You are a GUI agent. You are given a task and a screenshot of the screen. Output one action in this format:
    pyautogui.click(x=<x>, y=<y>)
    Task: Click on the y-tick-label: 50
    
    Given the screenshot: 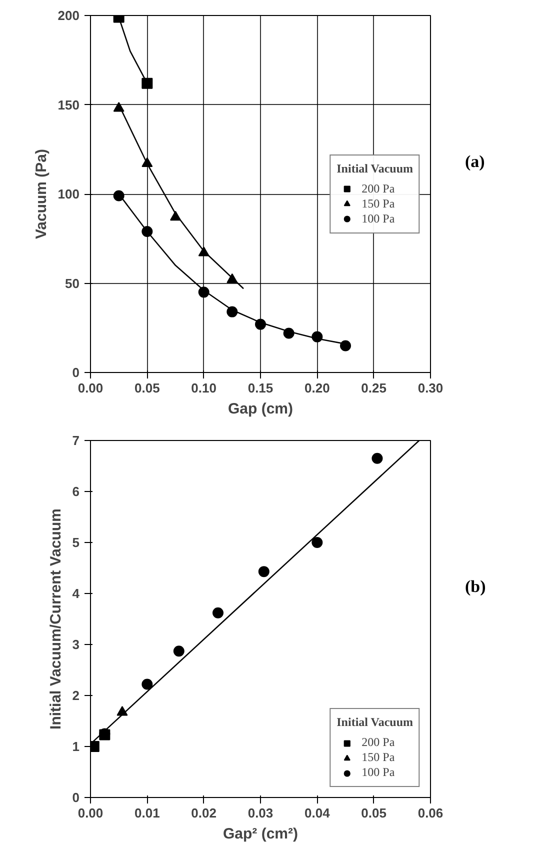 What is the action you would take?
    pyautogui.click(x=72, y=283)
    